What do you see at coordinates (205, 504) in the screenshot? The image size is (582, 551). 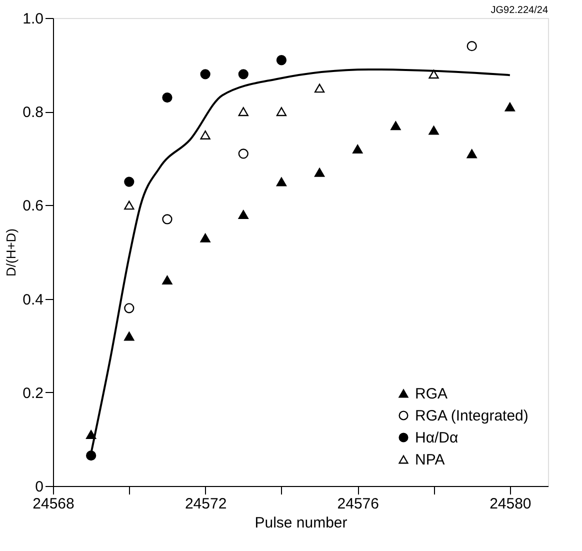 I see `x-tick-label: 24572` at bounding box center [205, 504].